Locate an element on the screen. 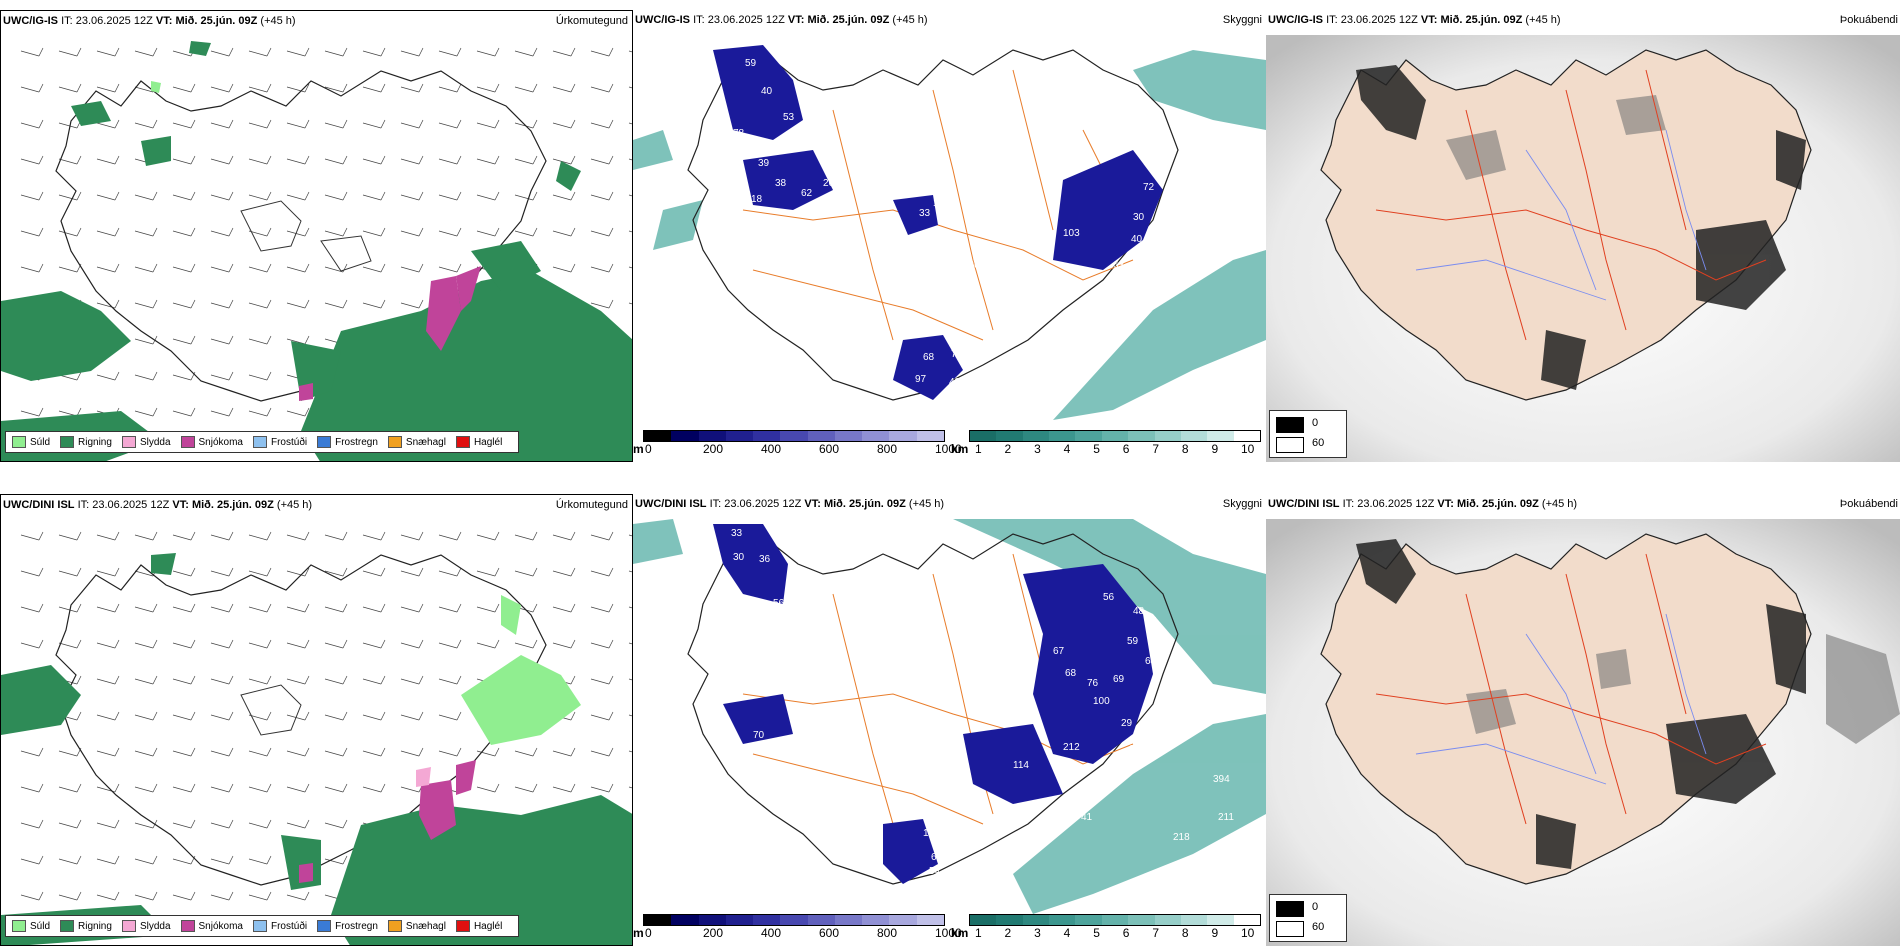 Image resolution: width=1900 pixels, height=950 pixels. colorbar-tick: 0 is located at coordinates (648, 933).